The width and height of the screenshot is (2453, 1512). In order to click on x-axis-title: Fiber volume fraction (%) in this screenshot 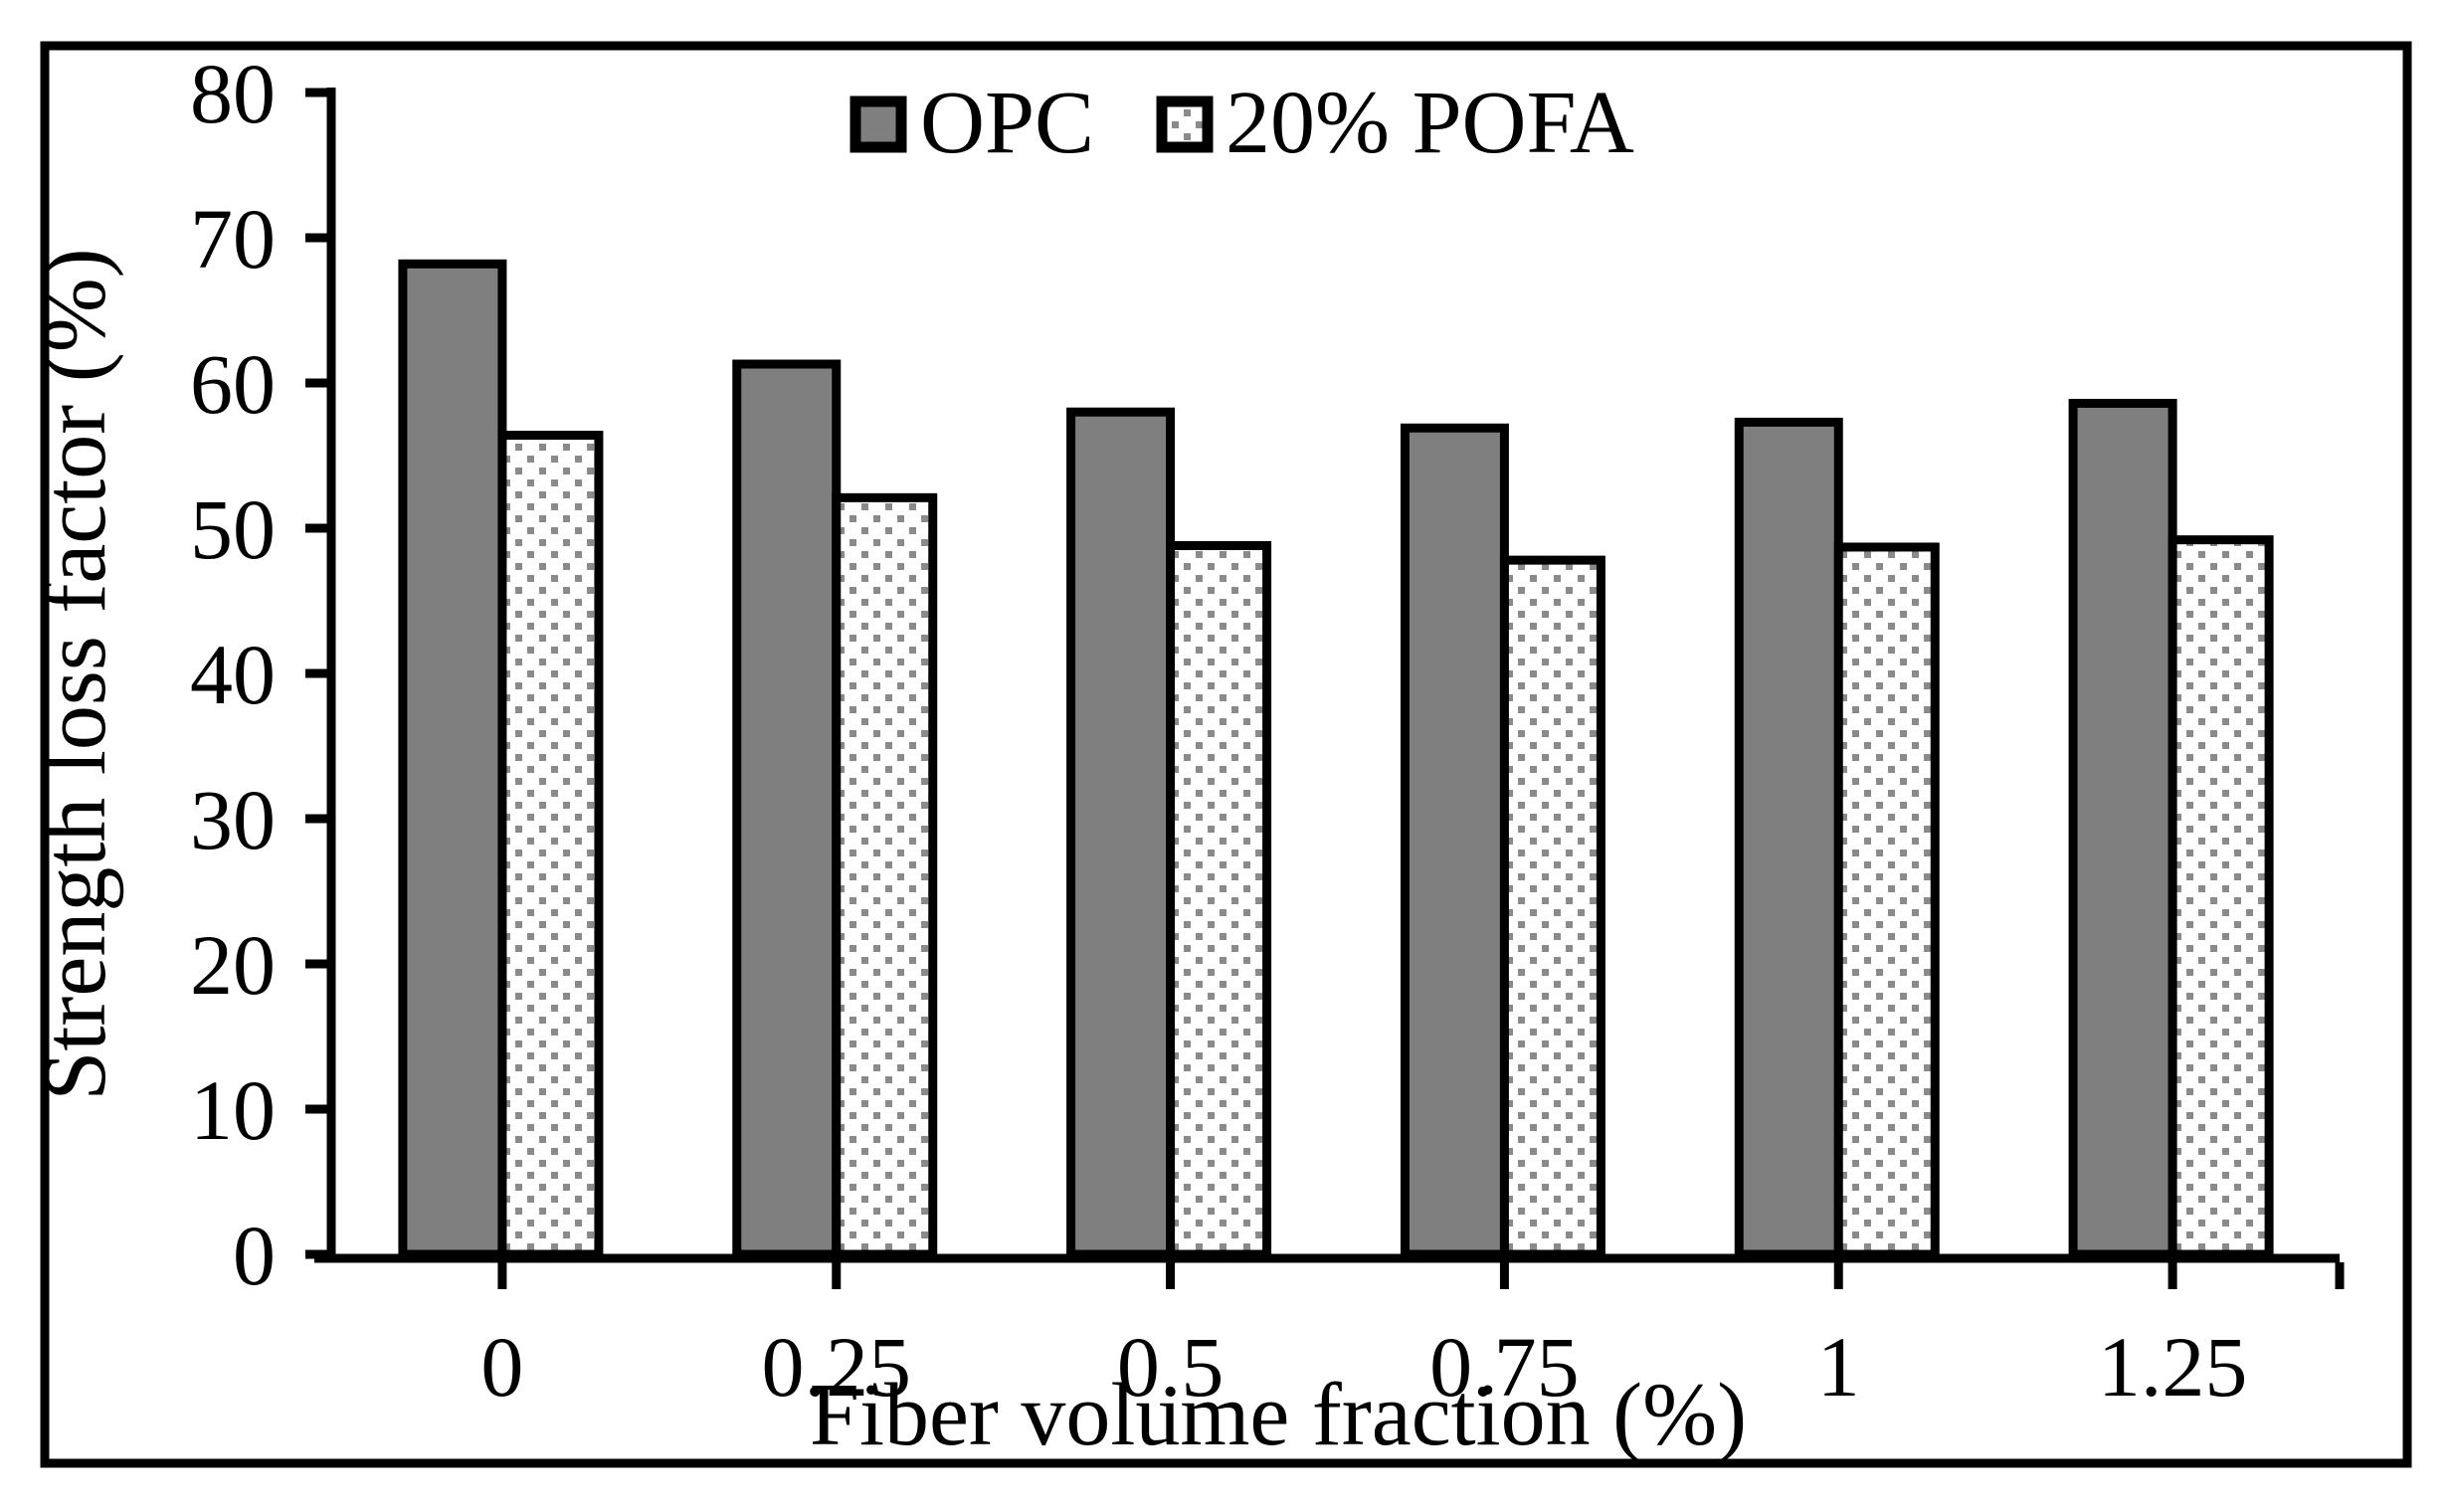, I will do `click(1278, 1415)`.